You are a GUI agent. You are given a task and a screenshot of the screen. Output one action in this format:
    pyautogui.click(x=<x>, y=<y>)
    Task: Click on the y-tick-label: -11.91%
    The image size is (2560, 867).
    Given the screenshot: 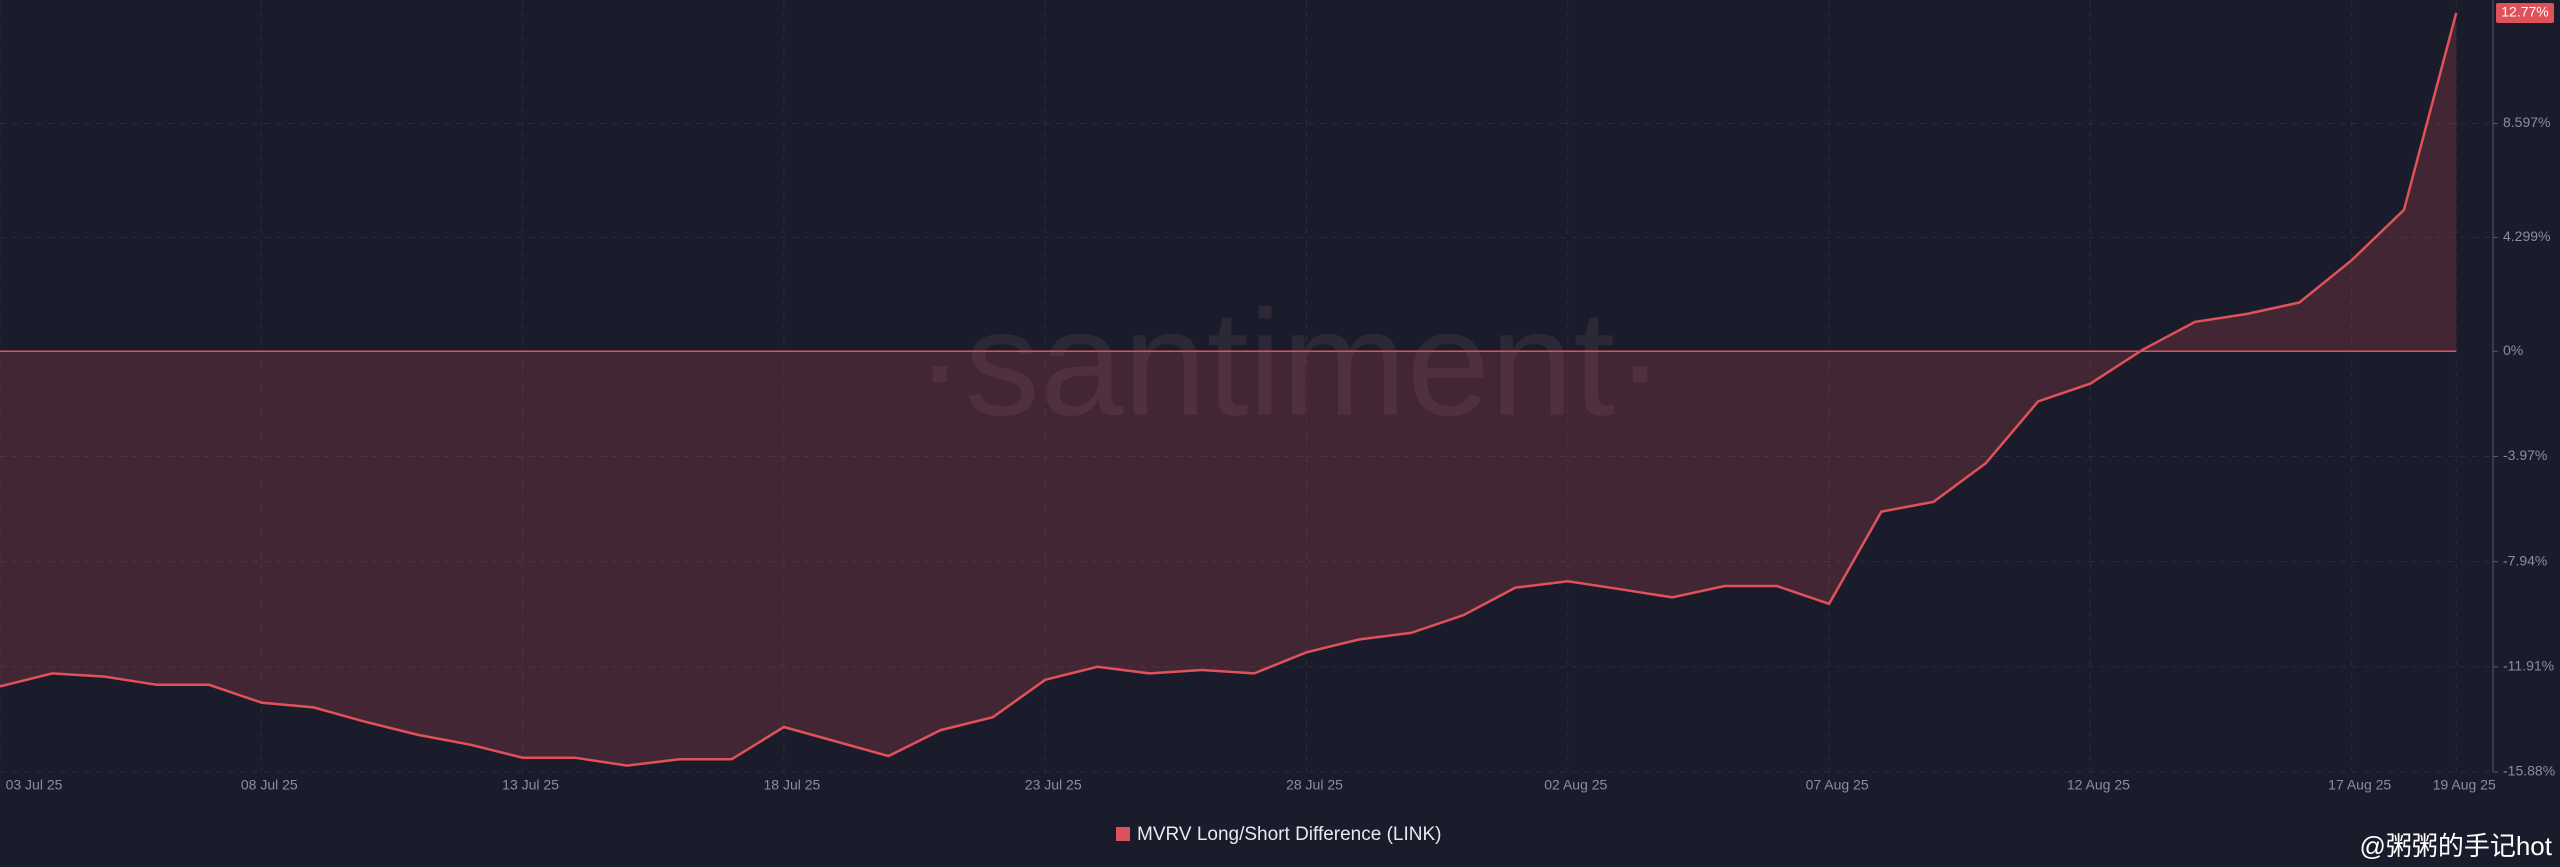 What is the action you would take?
    pyautogui.click(x=2528, y=666)
    